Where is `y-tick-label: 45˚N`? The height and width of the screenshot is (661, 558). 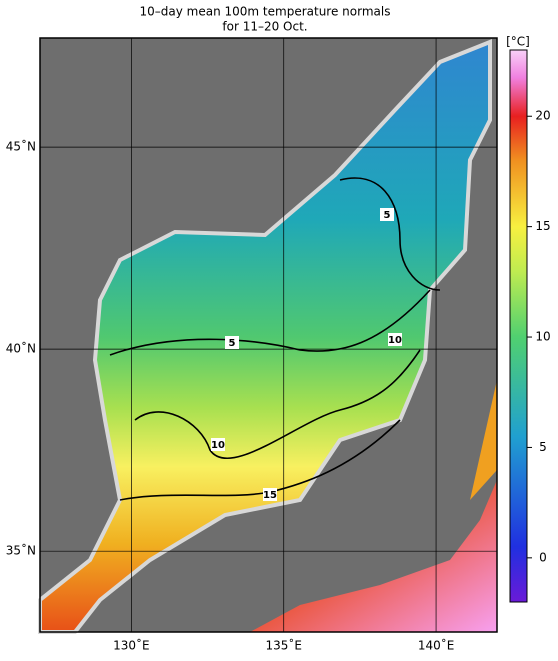 y-tick-label: 45˚N is located at coordinates (21, 146).